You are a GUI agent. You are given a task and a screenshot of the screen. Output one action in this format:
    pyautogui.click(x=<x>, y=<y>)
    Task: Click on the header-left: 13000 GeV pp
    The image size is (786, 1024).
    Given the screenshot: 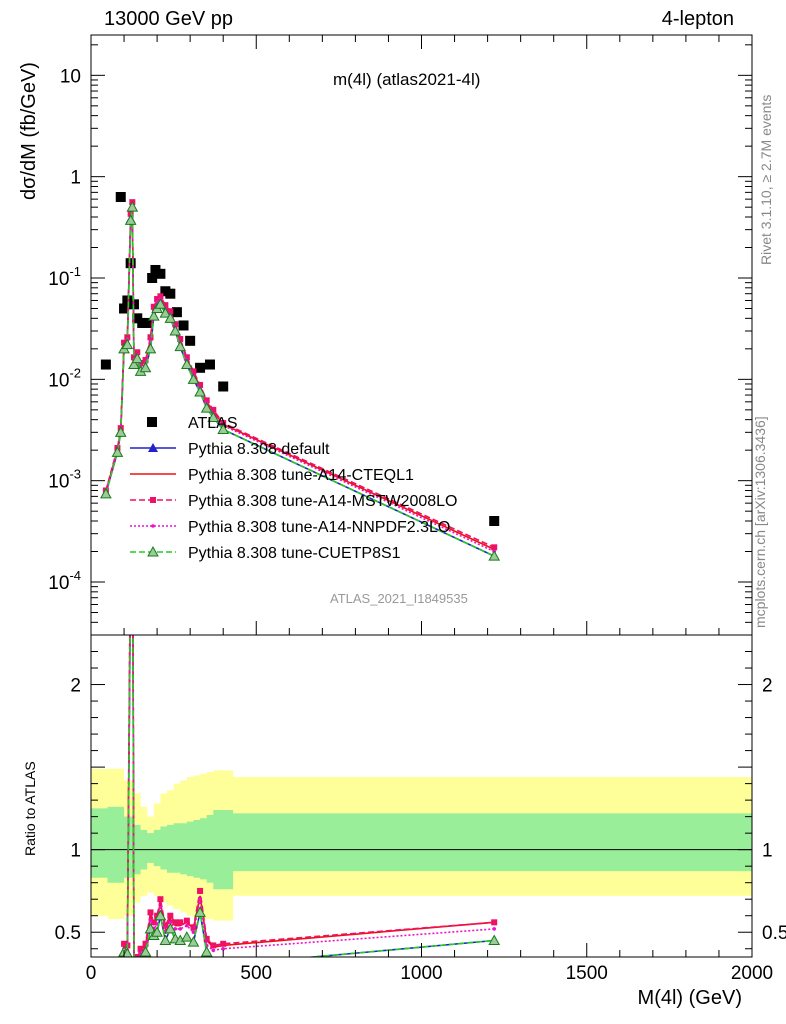 What is the action you would take?
    pyautogui.click(x=168, y=19)
    